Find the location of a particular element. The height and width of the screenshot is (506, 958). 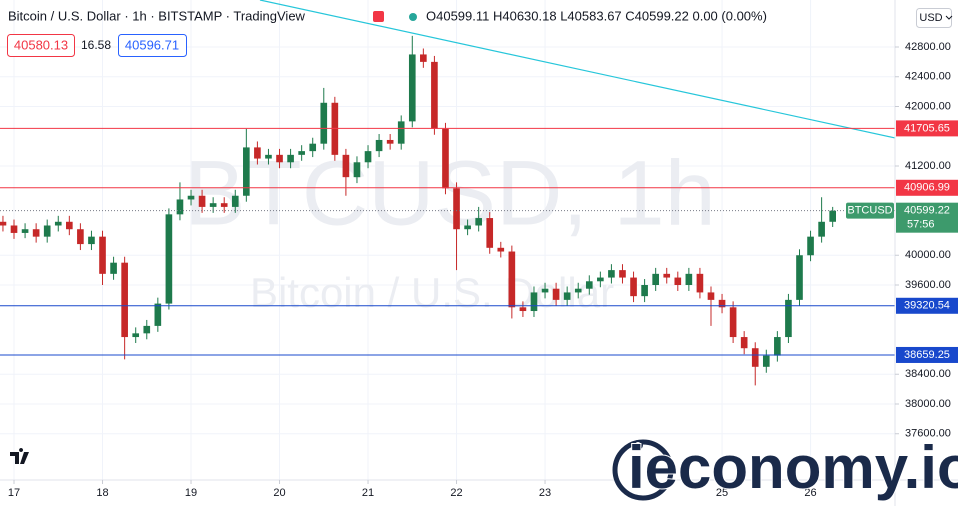

ask-box is located at coordinates (152, 45).